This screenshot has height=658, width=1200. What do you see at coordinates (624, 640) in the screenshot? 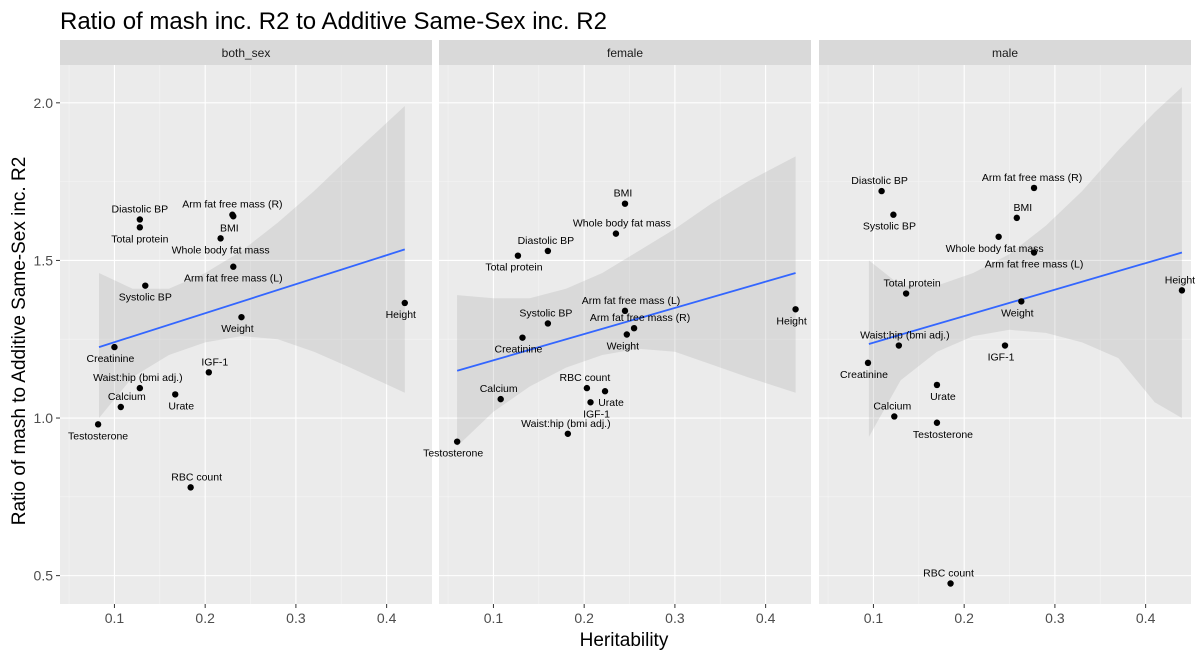
I see `x-axis-title: Heritability` at bounding box center [624, 640].